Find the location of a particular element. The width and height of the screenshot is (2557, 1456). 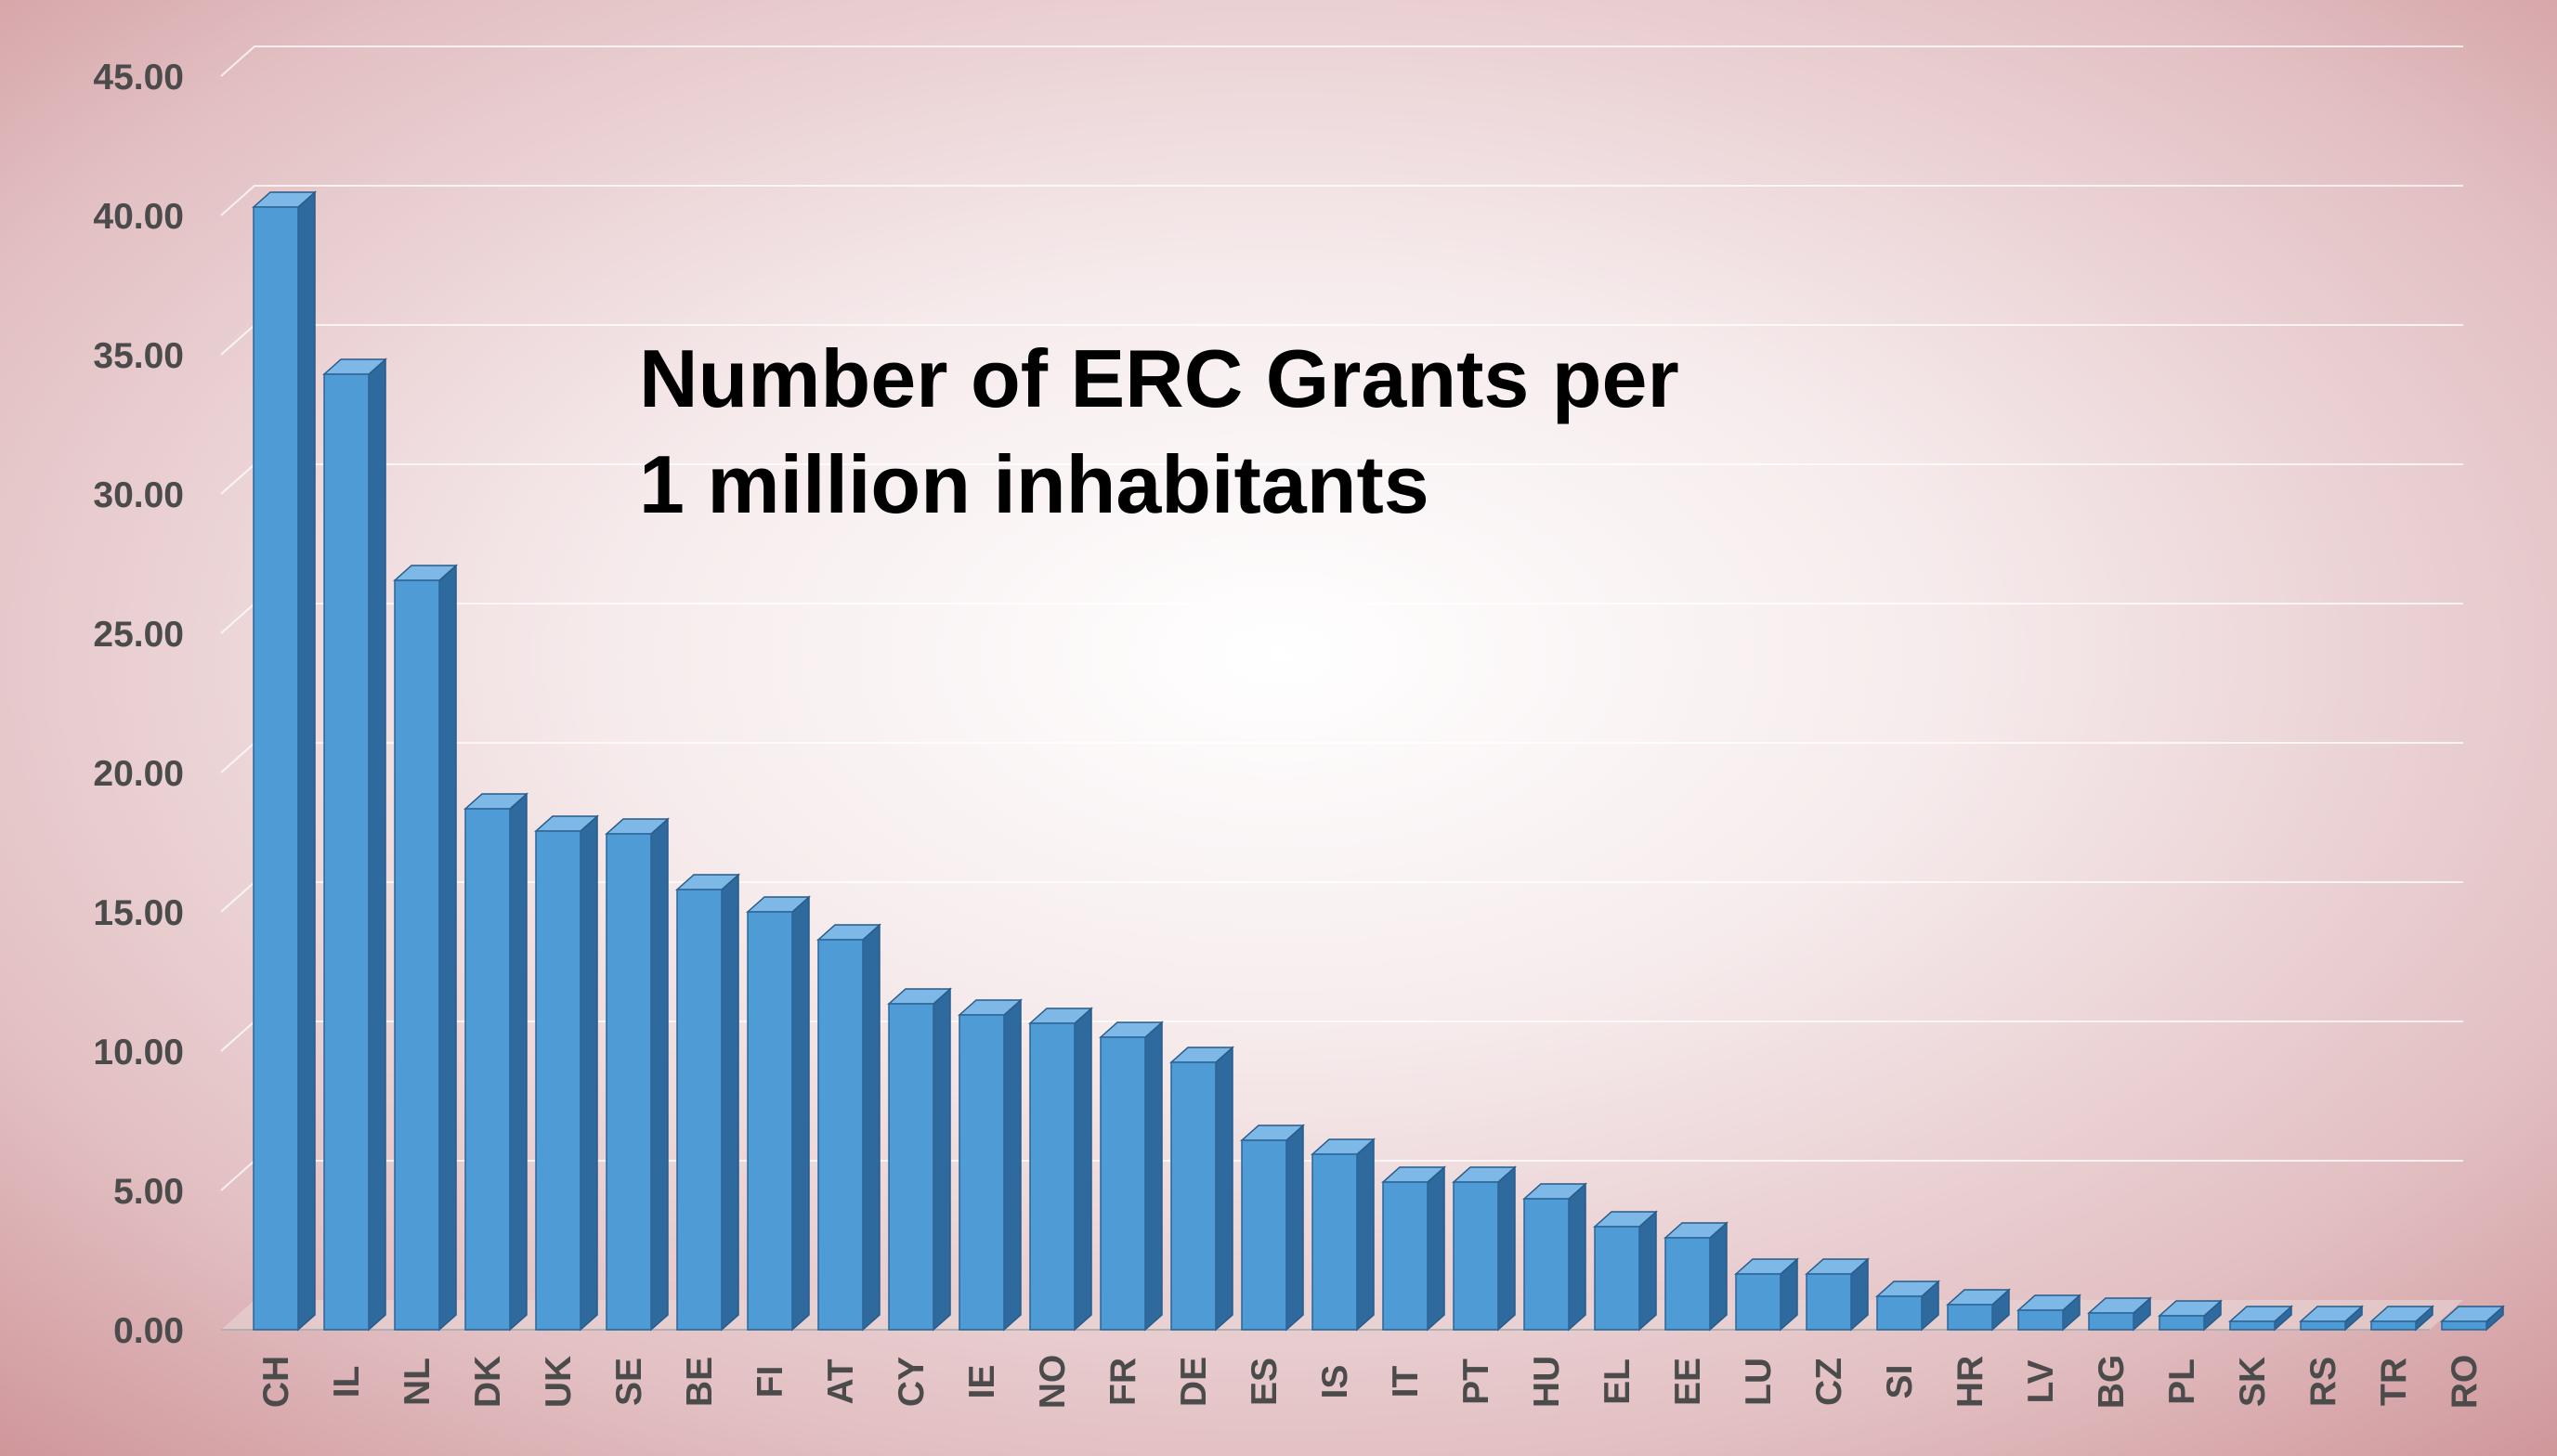

x-tick-label: BG is located at coordinates (2112, 1382).